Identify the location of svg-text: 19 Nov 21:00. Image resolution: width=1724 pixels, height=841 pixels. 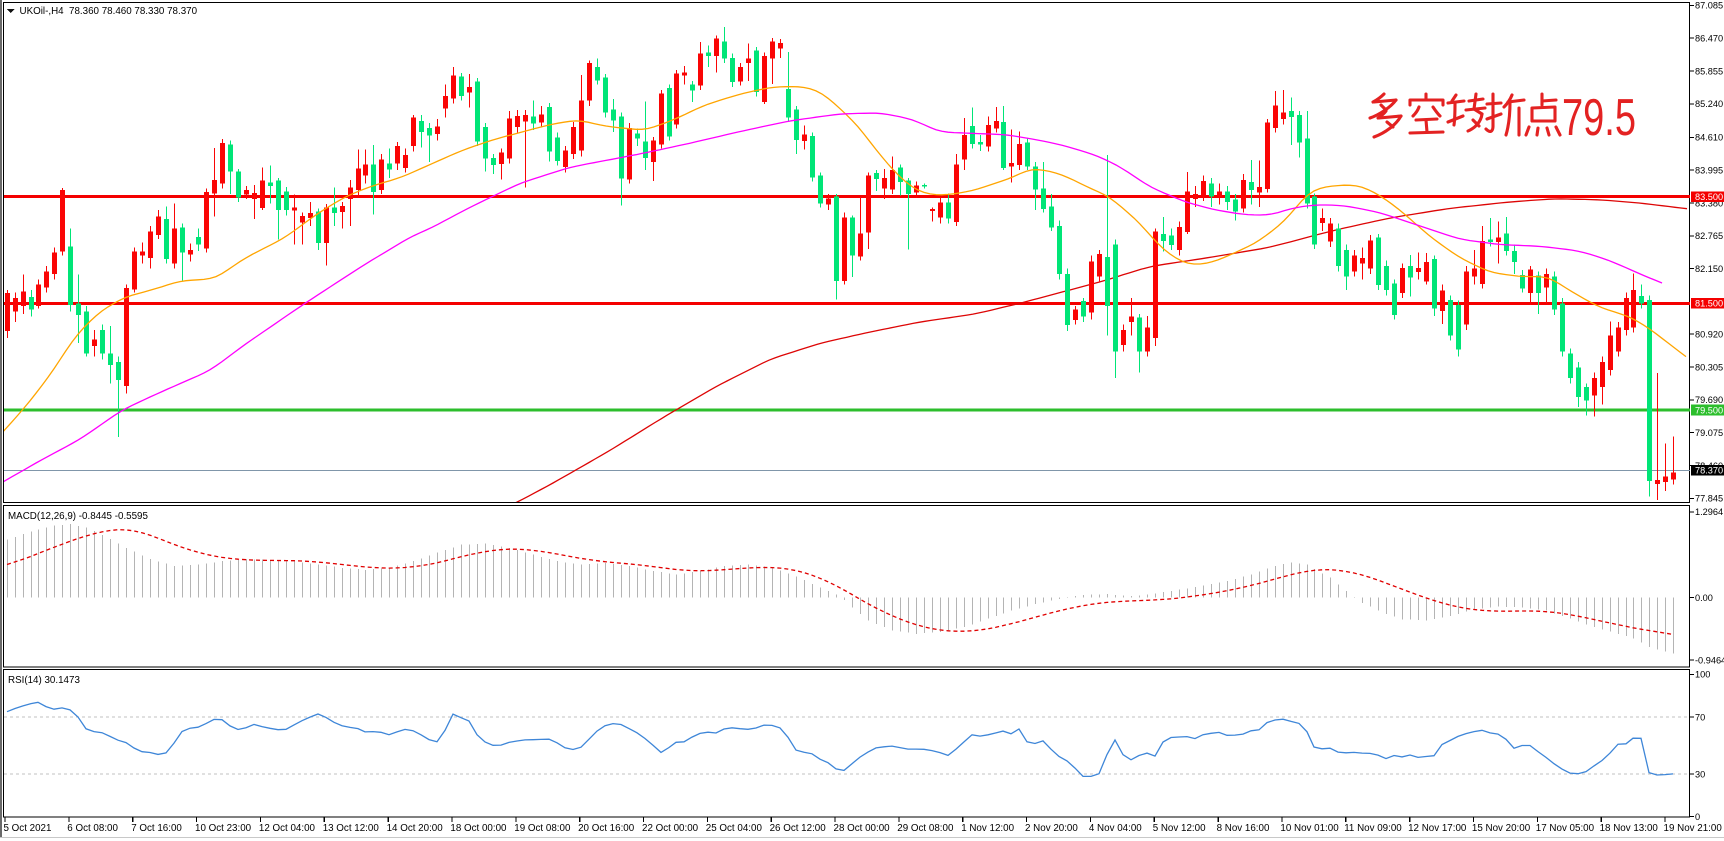
(1693, 828).